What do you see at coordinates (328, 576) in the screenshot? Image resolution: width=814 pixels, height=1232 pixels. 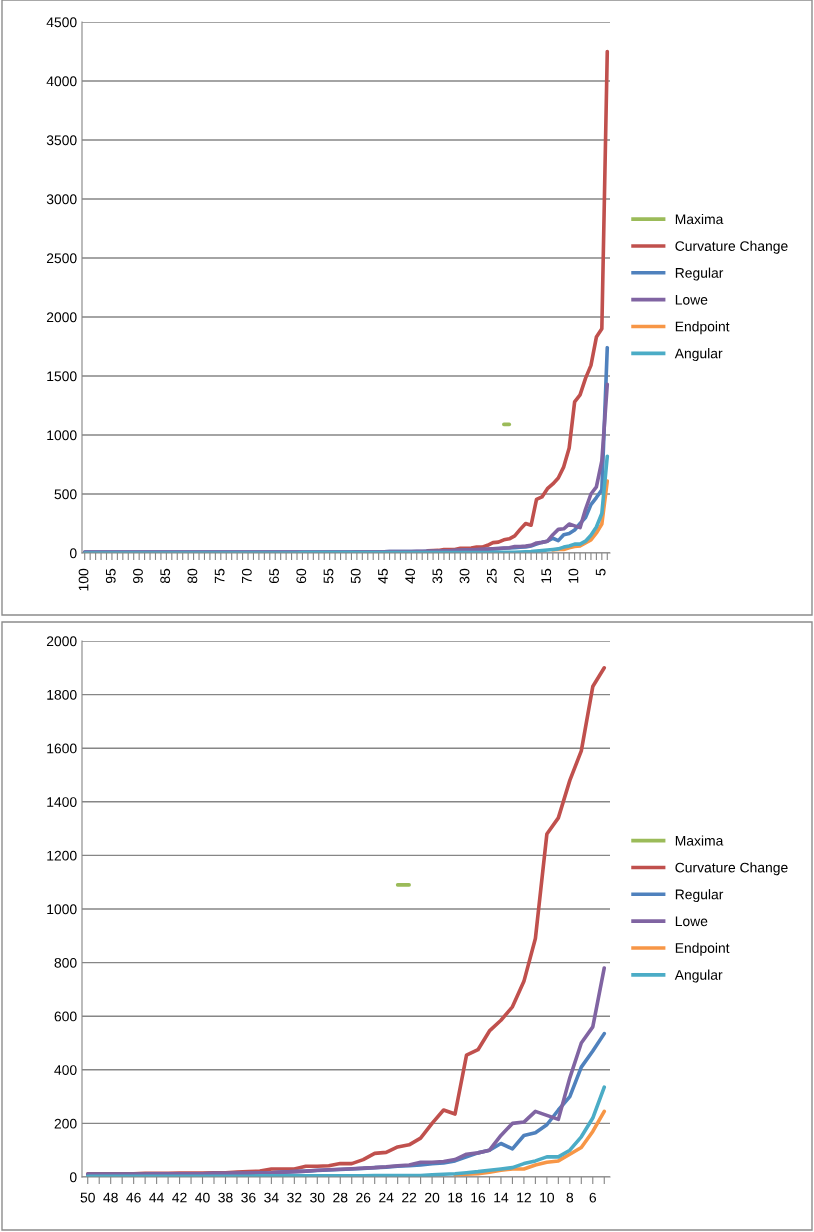 I see `x-tick-label: 55` at bounding box center [328, 576].